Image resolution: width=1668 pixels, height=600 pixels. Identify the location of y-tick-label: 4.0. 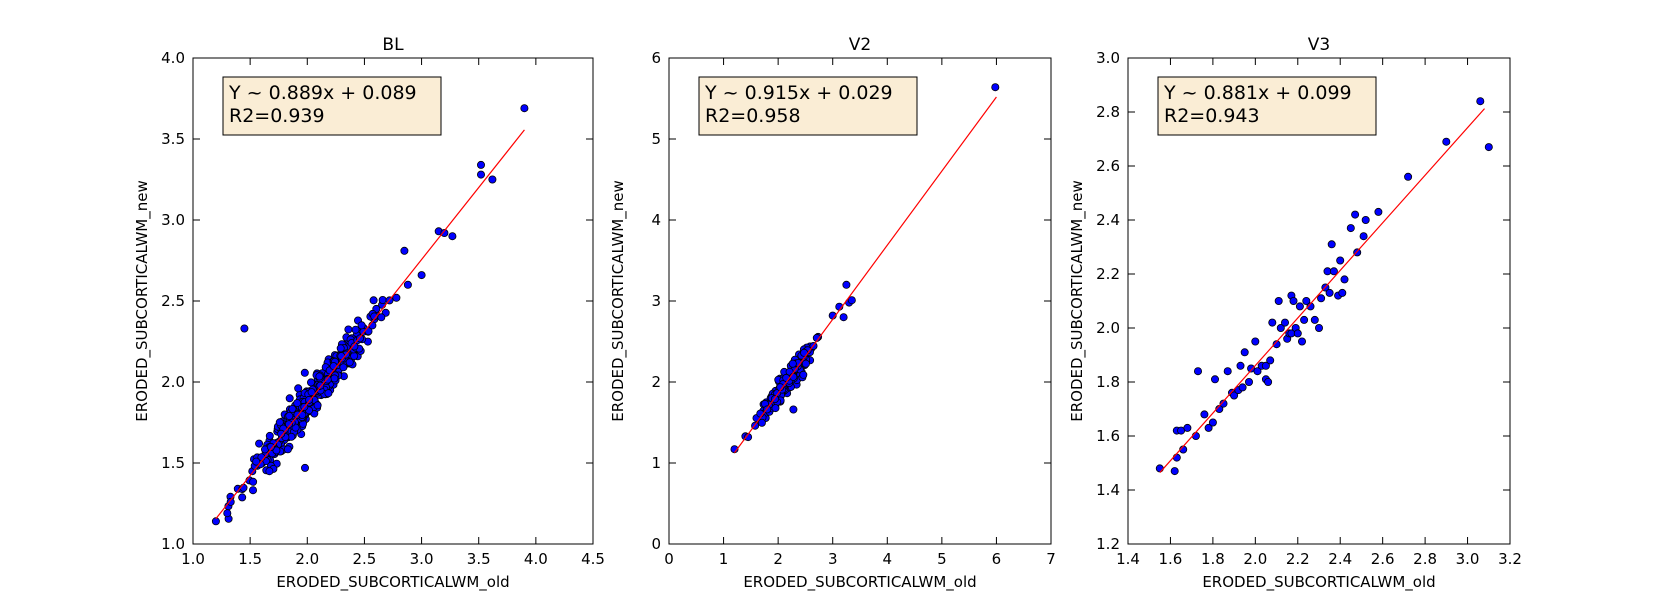
(173, 58).